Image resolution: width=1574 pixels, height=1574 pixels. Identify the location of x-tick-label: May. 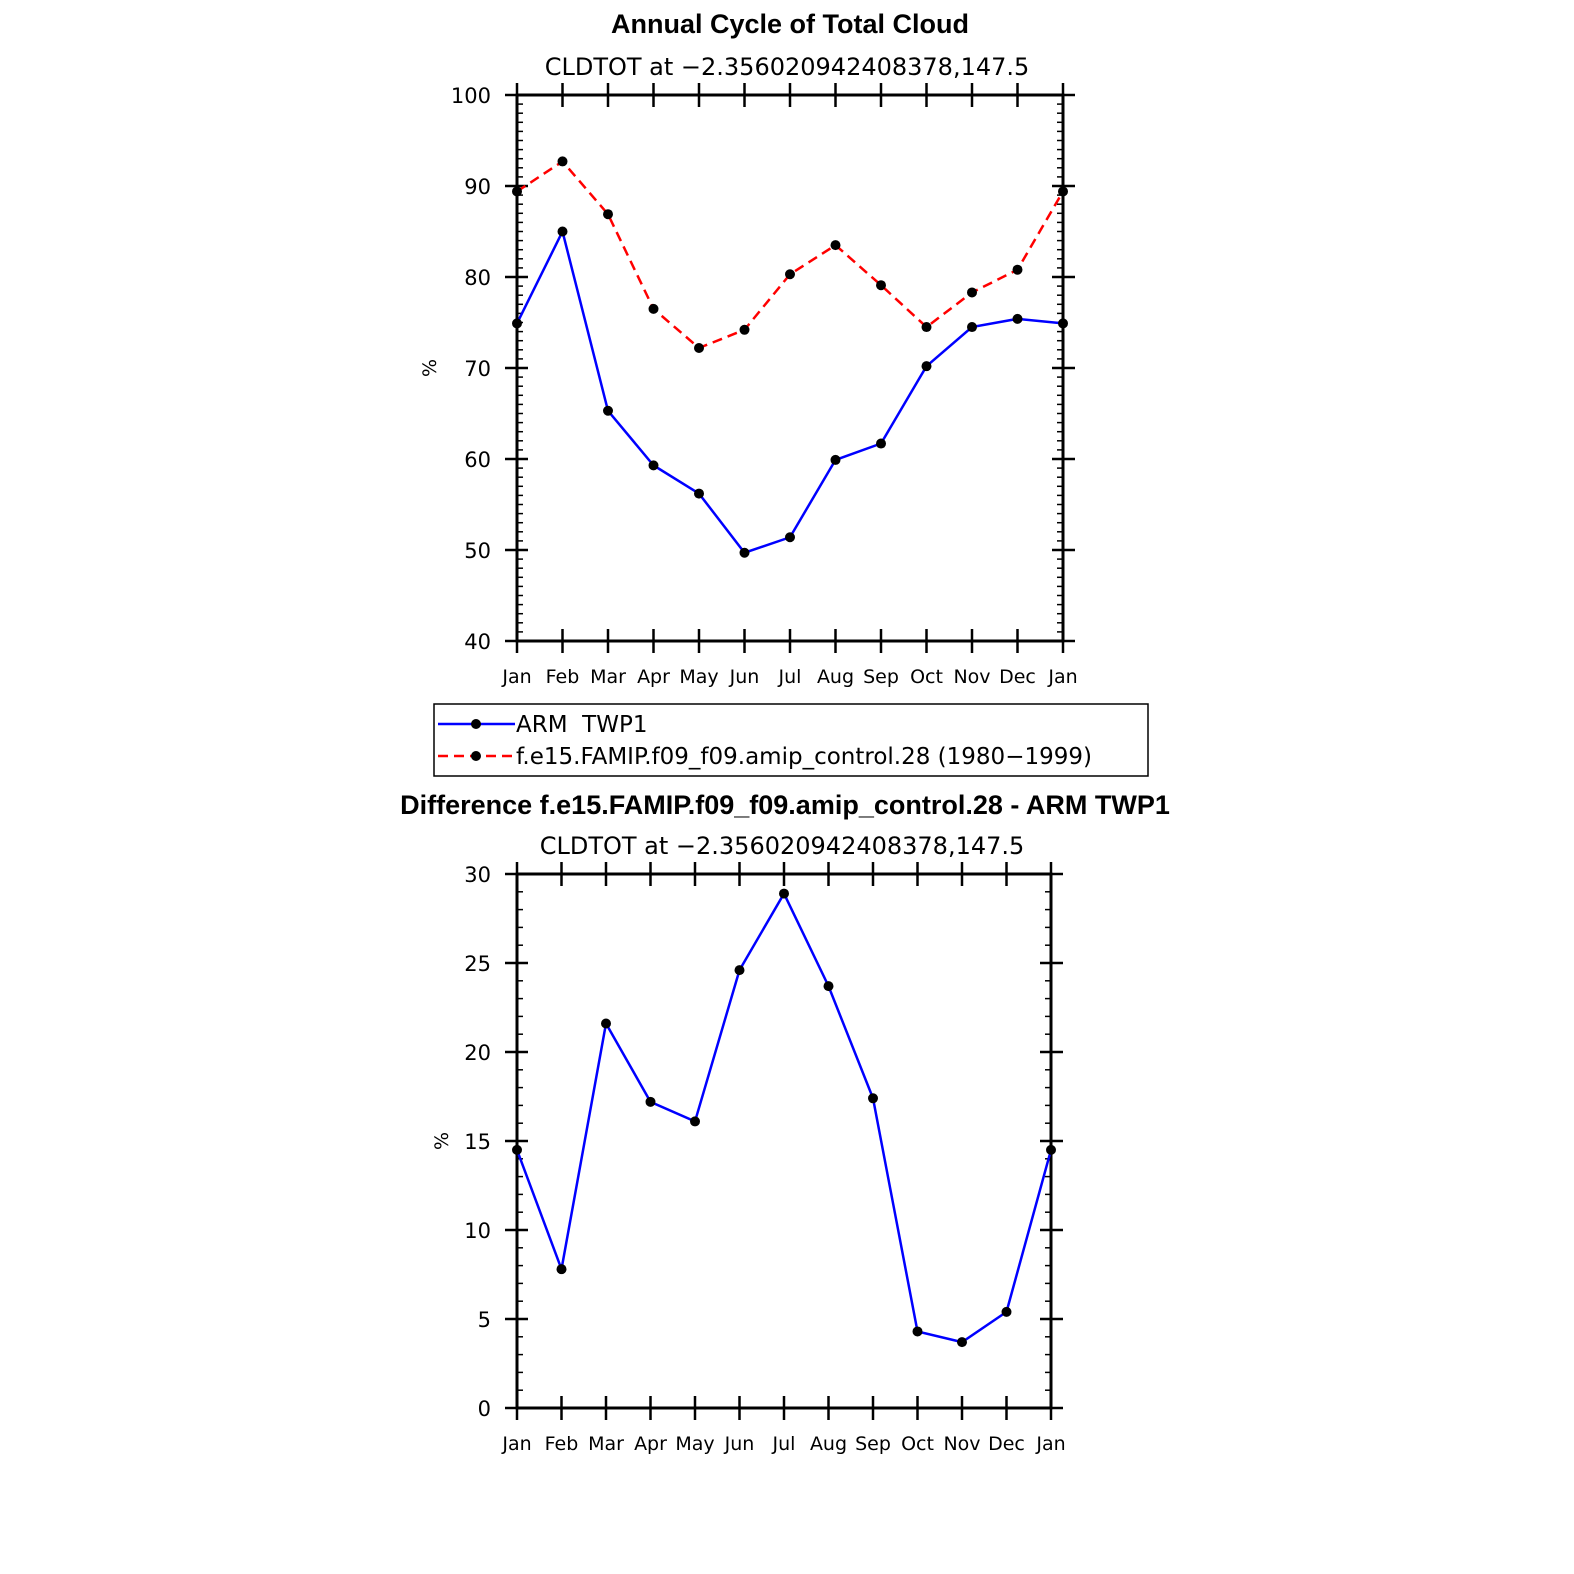
(694, 1444).